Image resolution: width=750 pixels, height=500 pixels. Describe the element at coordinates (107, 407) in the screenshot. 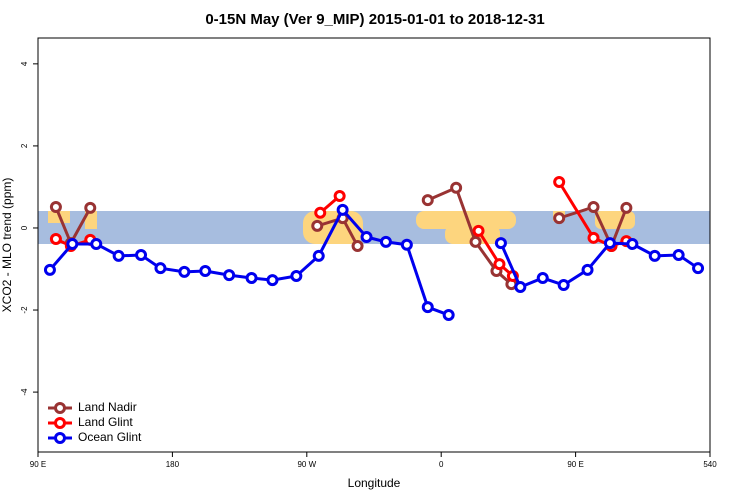

I see `legend-label: Land Nadir` at that location.